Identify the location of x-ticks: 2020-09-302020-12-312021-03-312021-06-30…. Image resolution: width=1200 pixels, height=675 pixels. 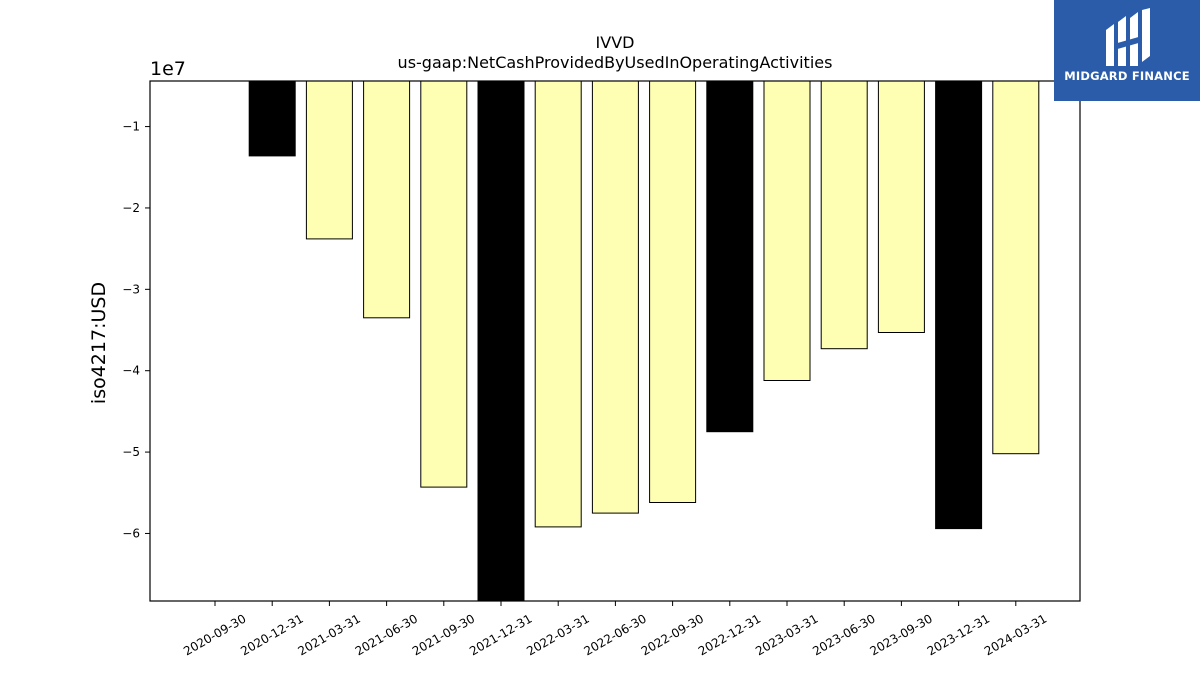
(615, 629).